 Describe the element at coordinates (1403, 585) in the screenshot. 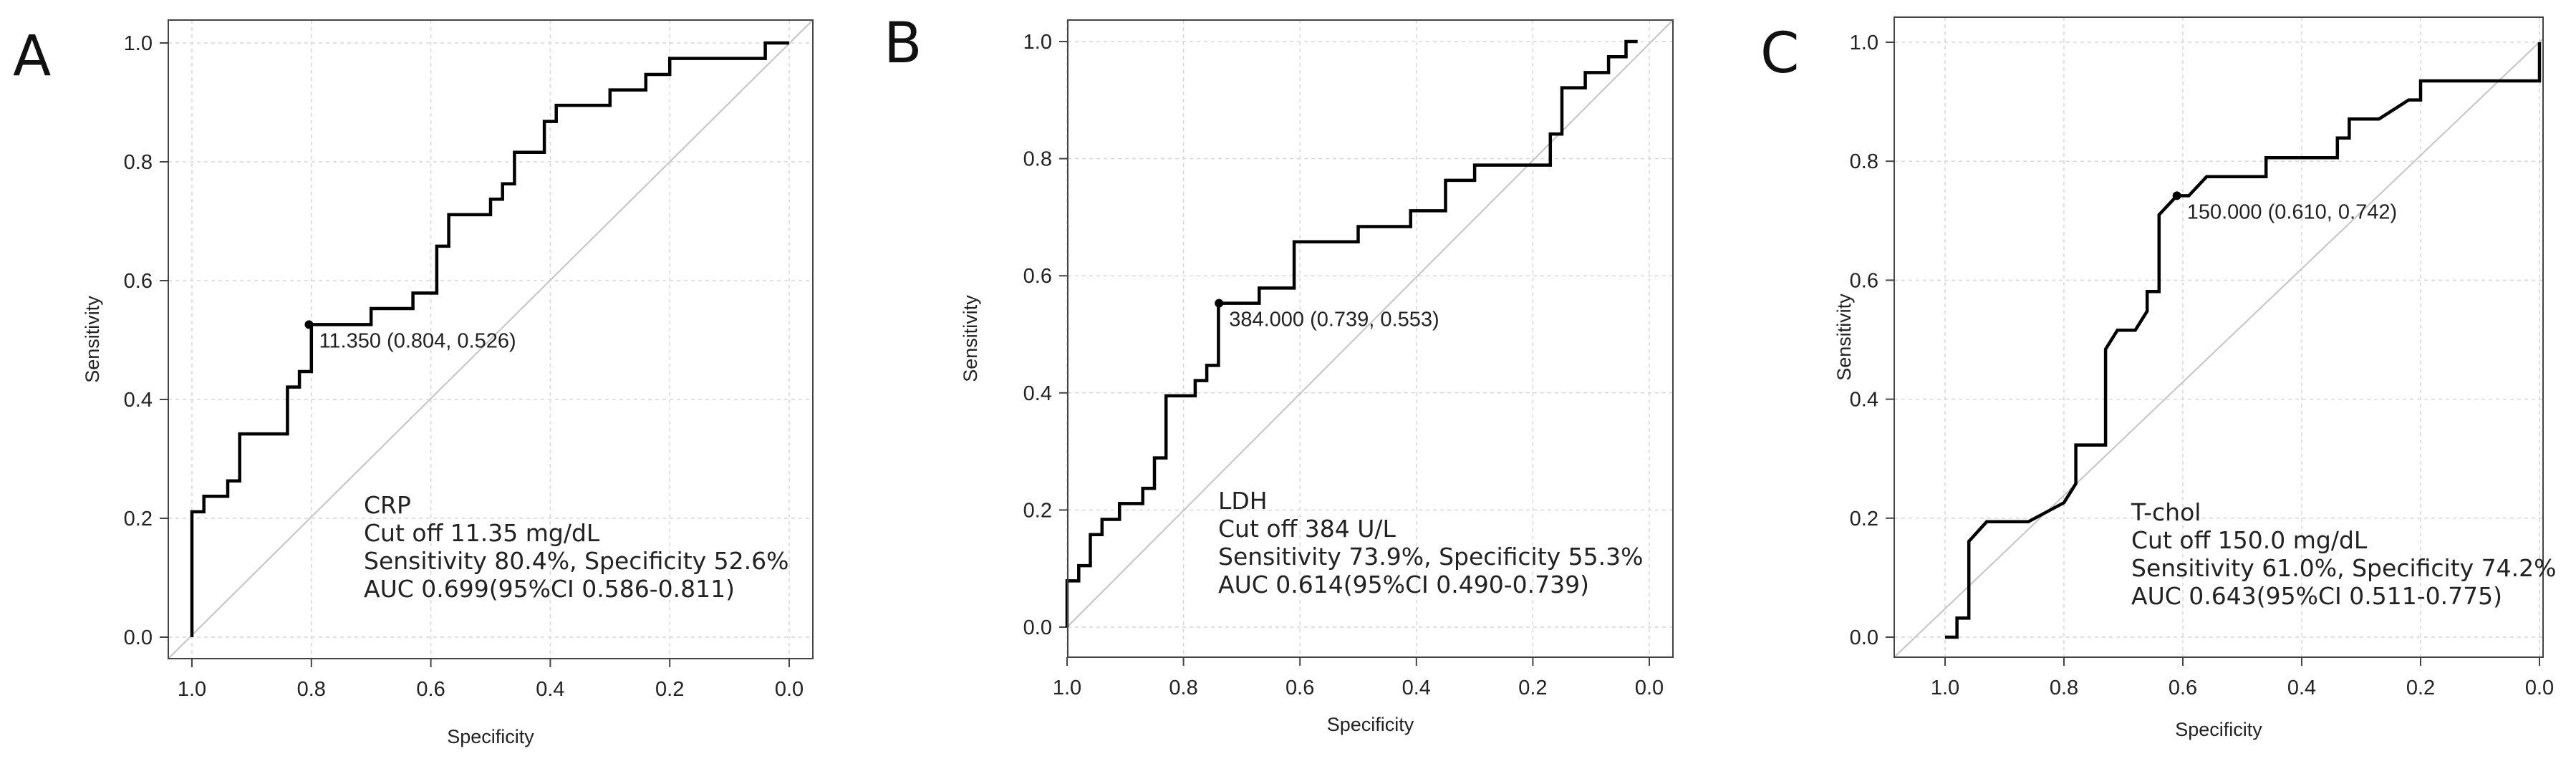

I see `annotation-auc: AUC 0.614(95%CI 0.490-0.739)` at that location.